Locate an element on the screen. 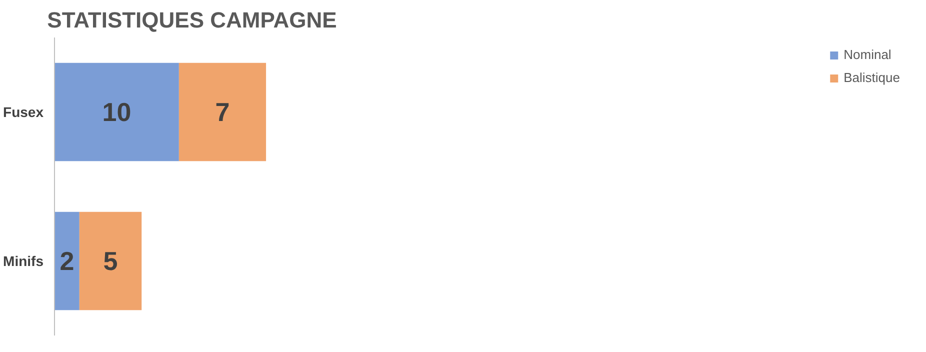 The image size is (926, 352). data-label: 7 is located at coordinates (222, 112).